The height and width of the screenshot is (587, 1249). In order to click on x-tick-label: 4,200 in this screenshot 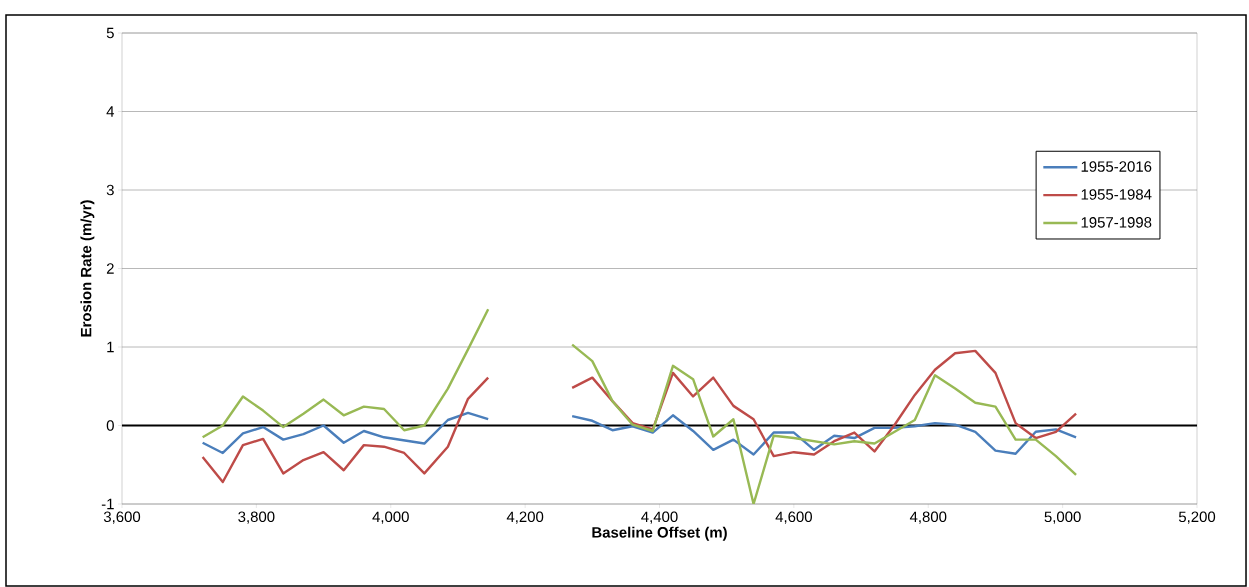, I will do `click(525, 517)`.